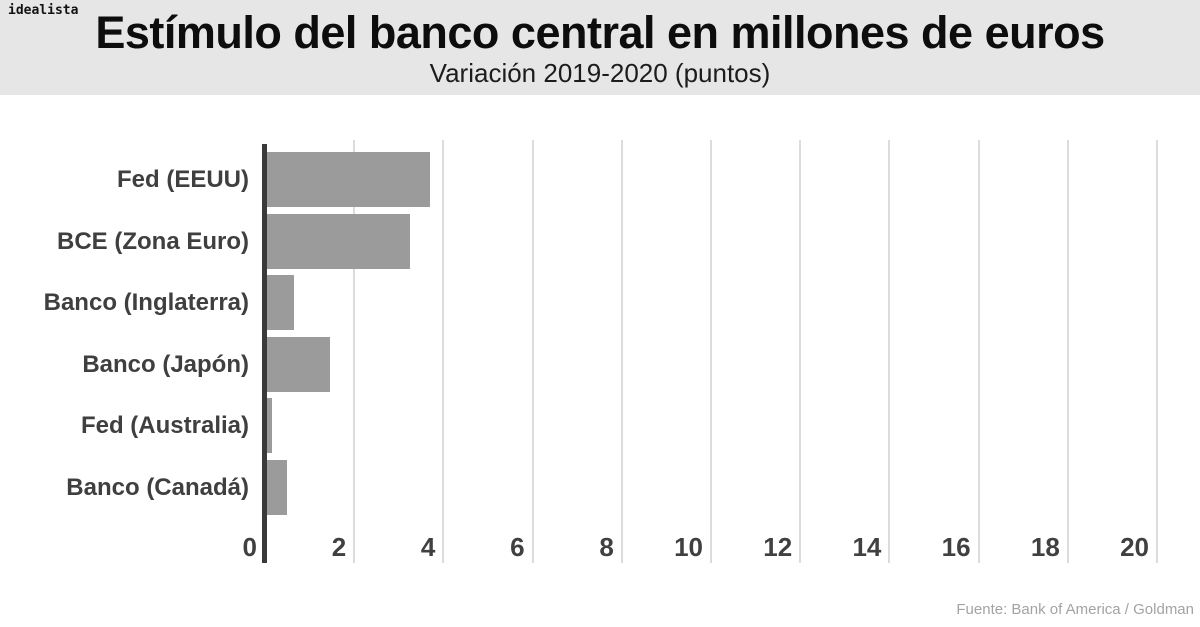 The height and width of the screenshot is (627, 1200). What do you see at coordinates (298, 364) in the screenshot?
I see `bar-banco-jap-n` at bounding box center [298, 364].